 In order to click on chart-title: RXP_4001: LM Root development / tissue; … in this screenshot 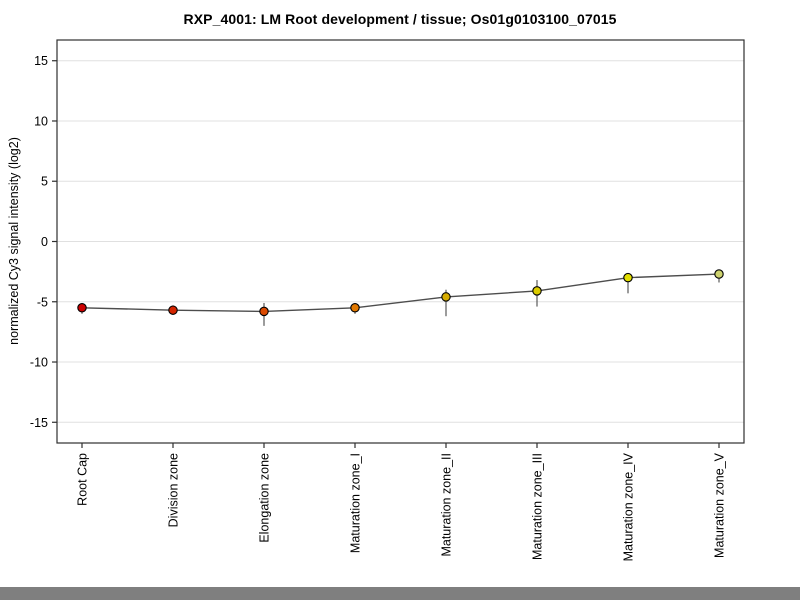, I will do `click(400, 19)`.